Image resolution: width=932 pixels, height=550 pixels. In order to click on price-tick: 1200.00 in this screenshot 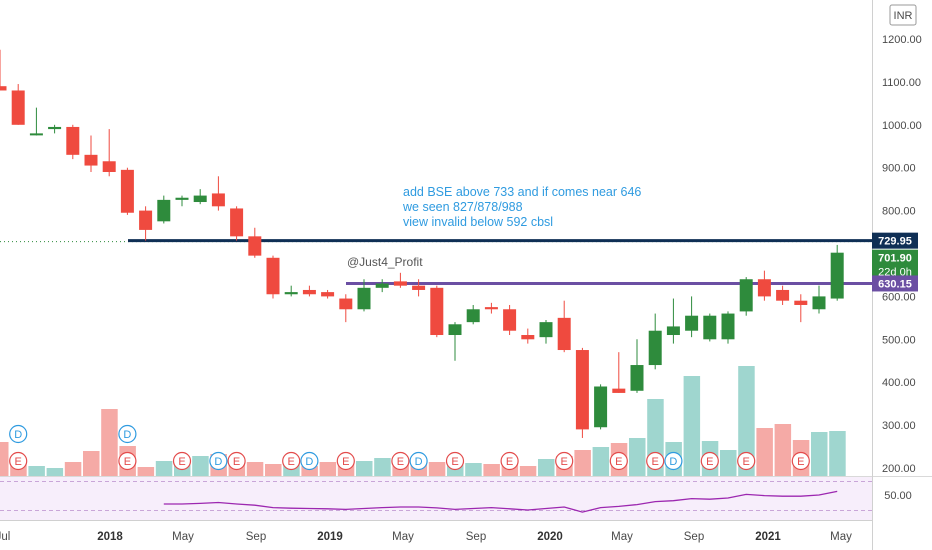, I will do `click(902, 40)`.